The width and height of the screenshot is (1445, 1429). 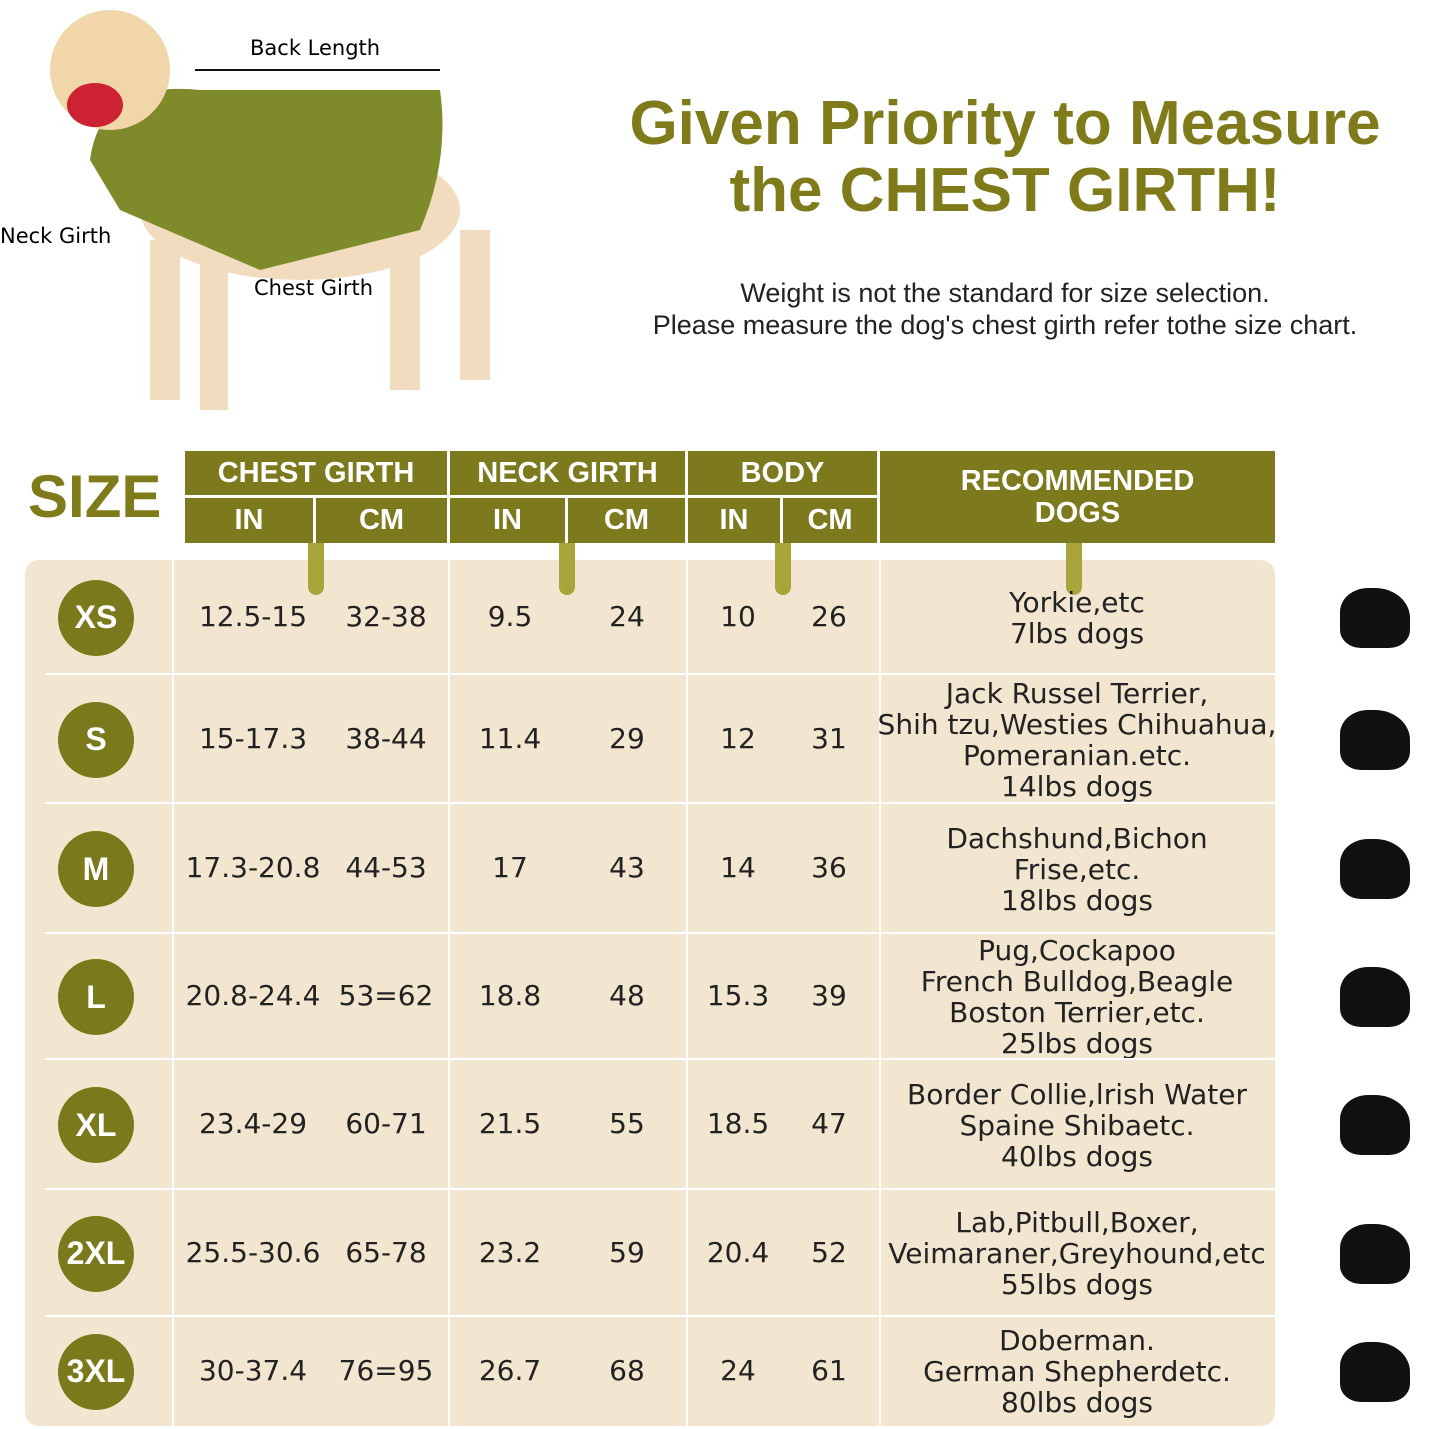 I want to click on cell: 10, so click(x=738, y=616).